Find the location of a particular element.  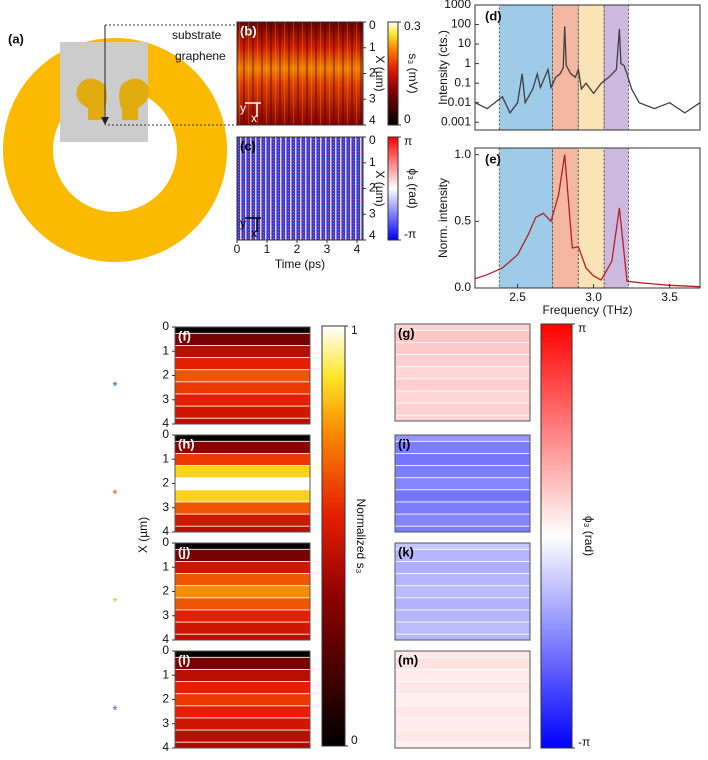

panel-label: (b) is located at coordinates (248, 30).